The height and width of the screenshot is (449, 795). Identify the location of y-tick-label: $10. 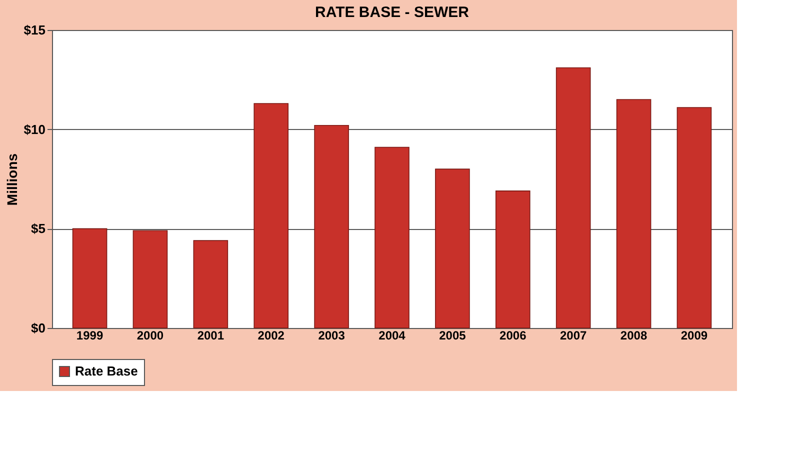
(35, 129).